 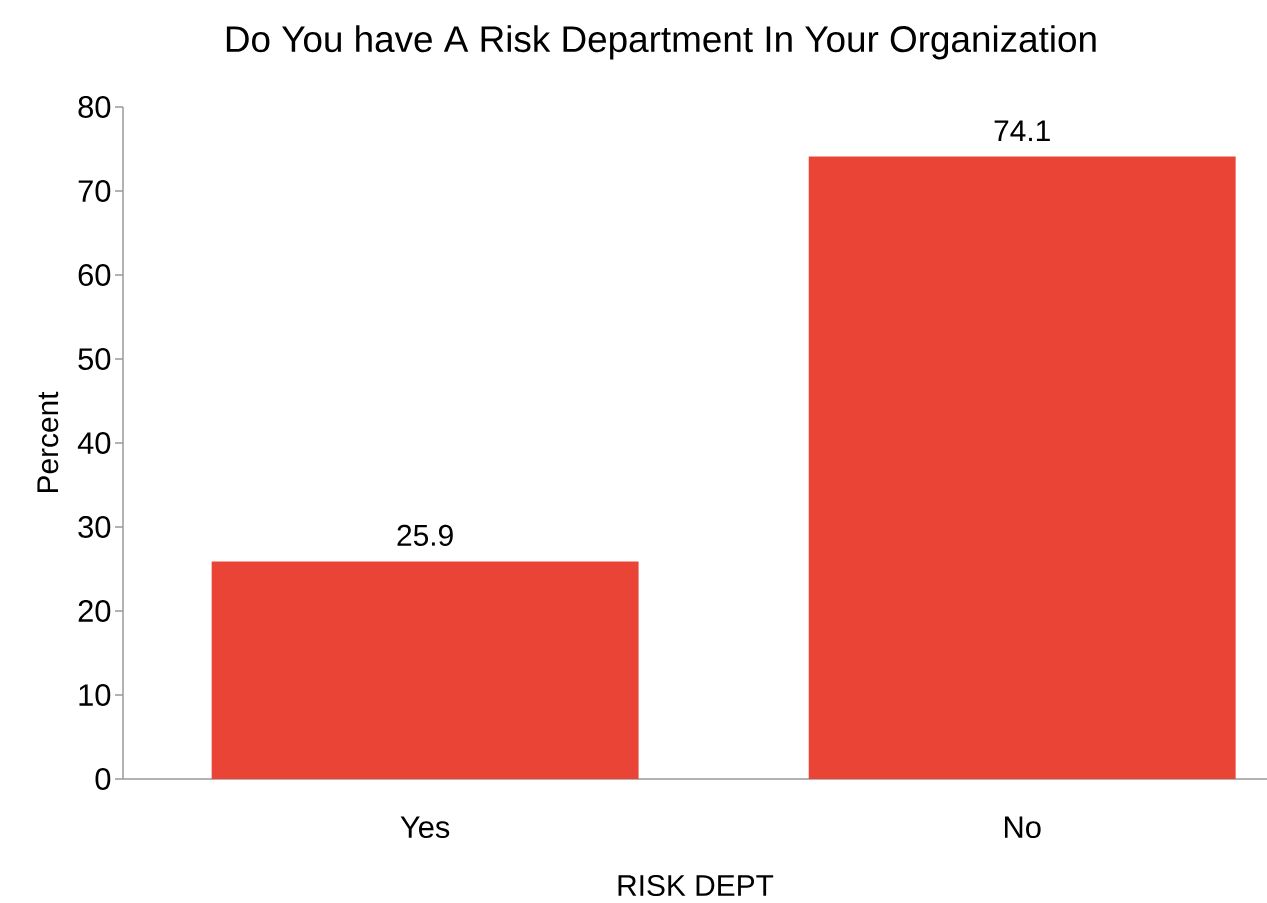 I want to click on y-tick-label: 70, so click(x=94, y=191).